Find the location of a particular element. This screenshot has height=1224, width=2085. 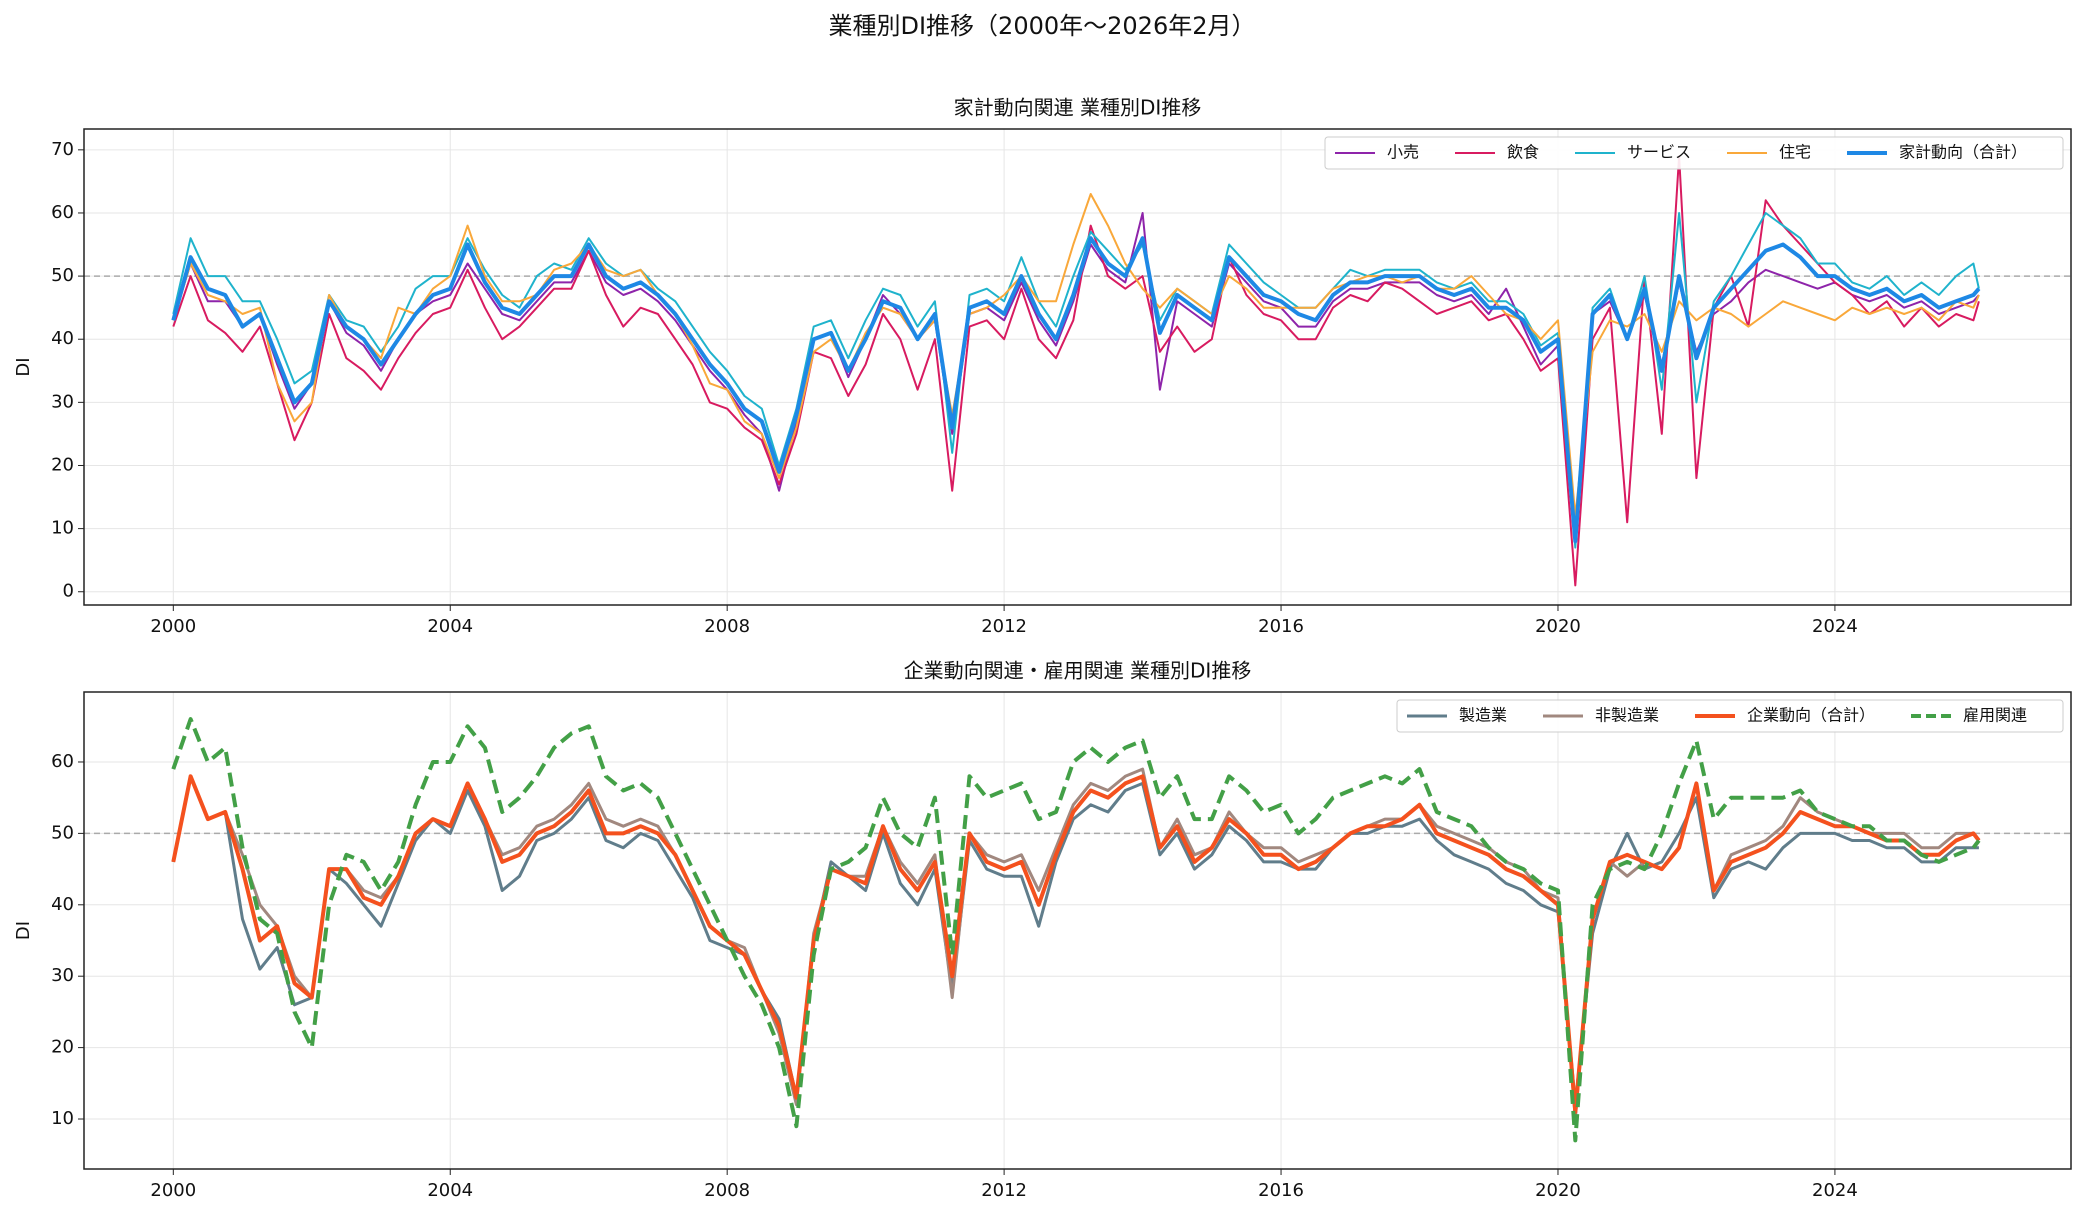

legend-label: 住宅 is located at coordinates (1795, 152).